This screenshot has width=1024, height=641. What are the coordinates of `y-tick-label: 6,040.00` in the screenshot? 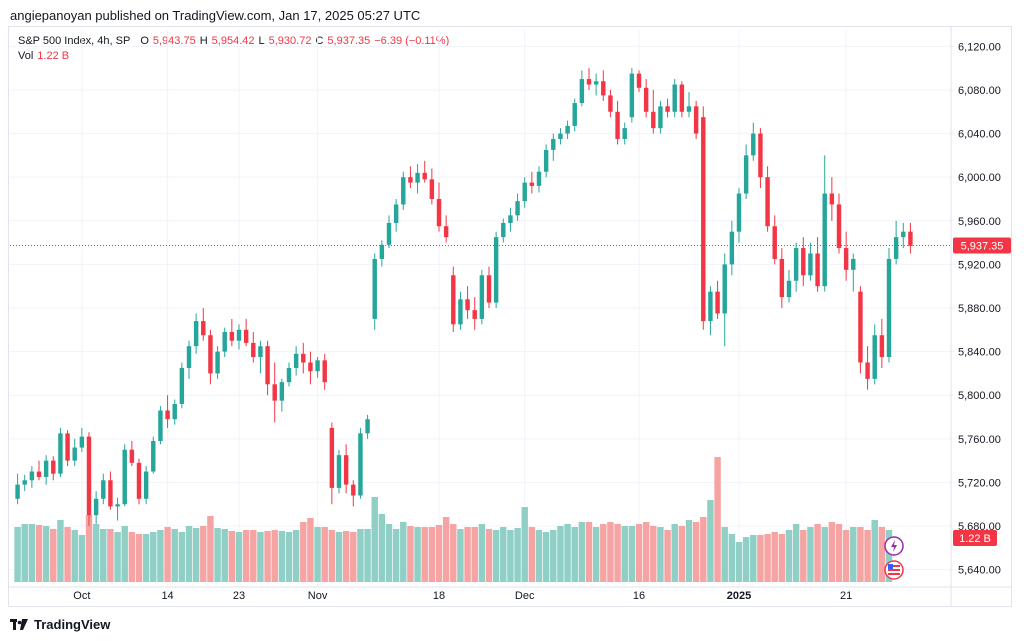 It's located at (979, 135).